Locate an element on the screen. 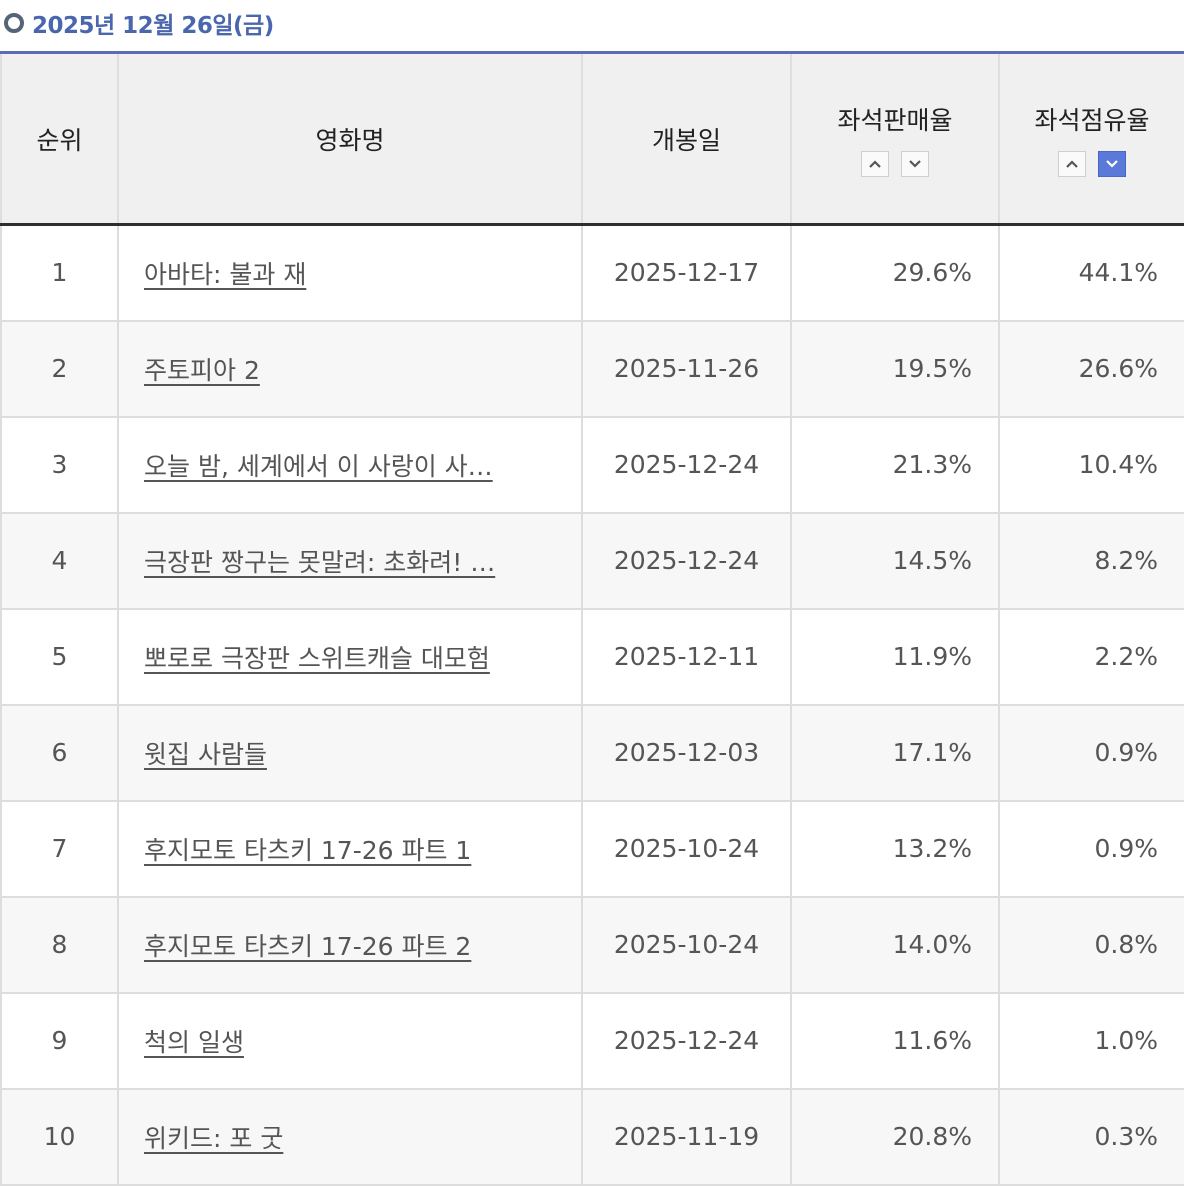 Image resolution: width=1184 pixels, height=1186 pixels. table-row: 2 주토피아 2 2025-11-26 19.5% 26.6% is located at coordinates (592, 369).